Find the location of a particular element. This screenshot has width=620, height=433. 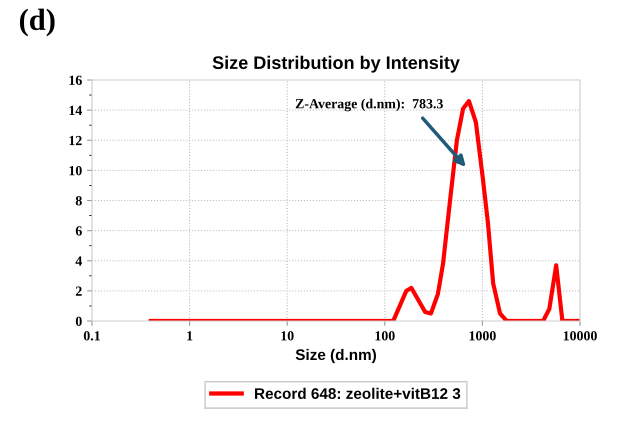

y-tick-label: 4 is located at coordinates (79, 261).